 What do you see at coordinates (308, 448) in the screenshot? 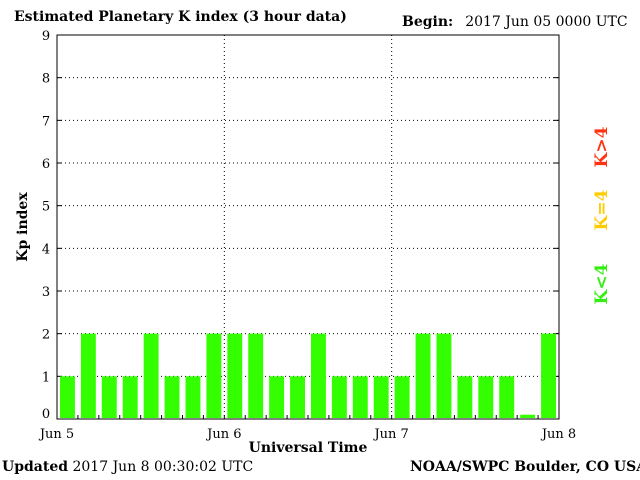
I see `x-axis-label: Universal Time` at bounding box center [308, 448].